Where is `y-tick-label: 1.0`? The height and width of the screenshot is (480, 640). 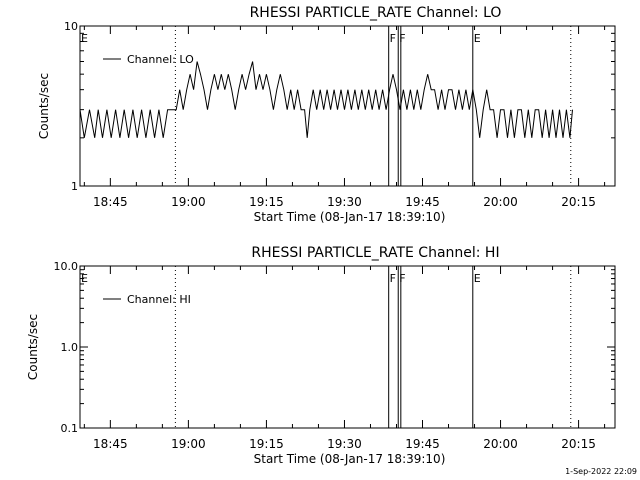 y-tick-label: 1.0 is located at coordinates (70, 347).